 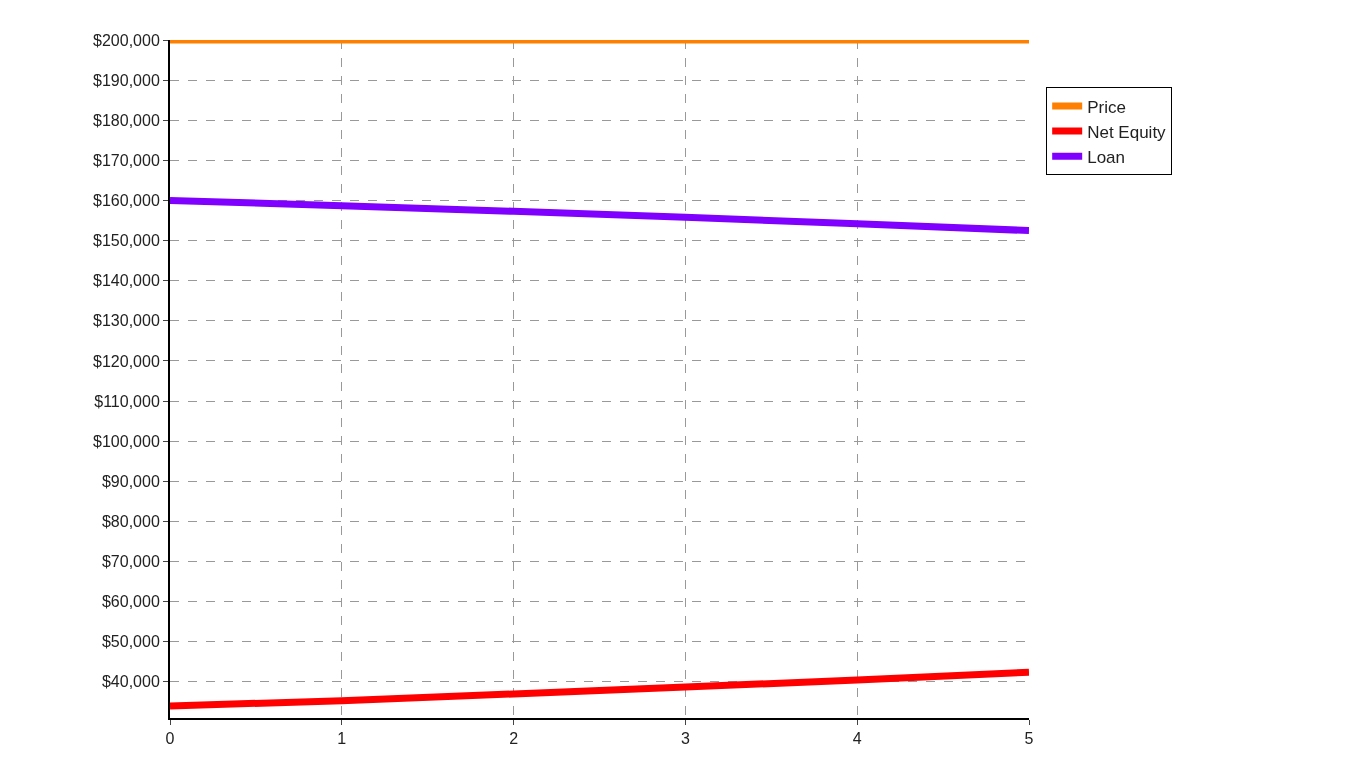 What do you see at coordinates (130, 642) in the screenshot?
I see `y-tick-label: $50,000` at bounding box center [130, 642].